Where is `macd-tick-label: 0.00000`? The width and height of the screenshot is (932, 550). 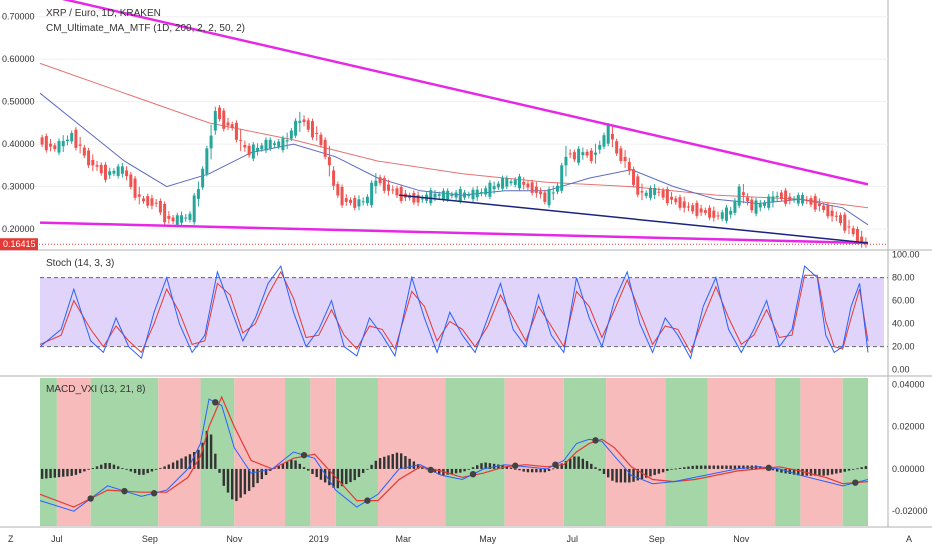 macd-tick-label: 0.00000 is located at coordinates (908, 469).